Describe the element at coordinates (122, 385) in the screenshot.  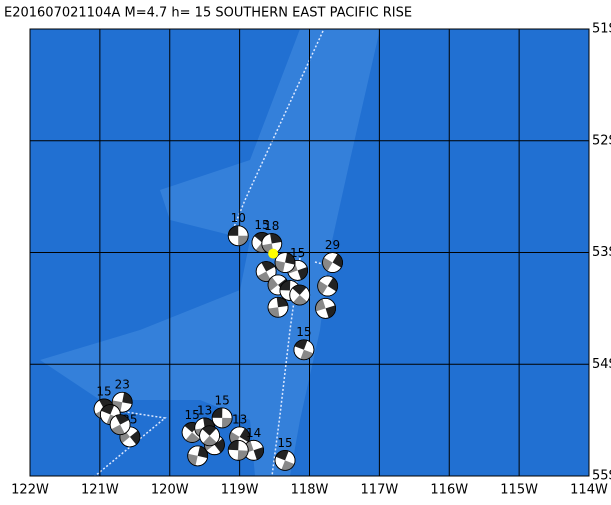
I see `depth-label: 23` at that location.